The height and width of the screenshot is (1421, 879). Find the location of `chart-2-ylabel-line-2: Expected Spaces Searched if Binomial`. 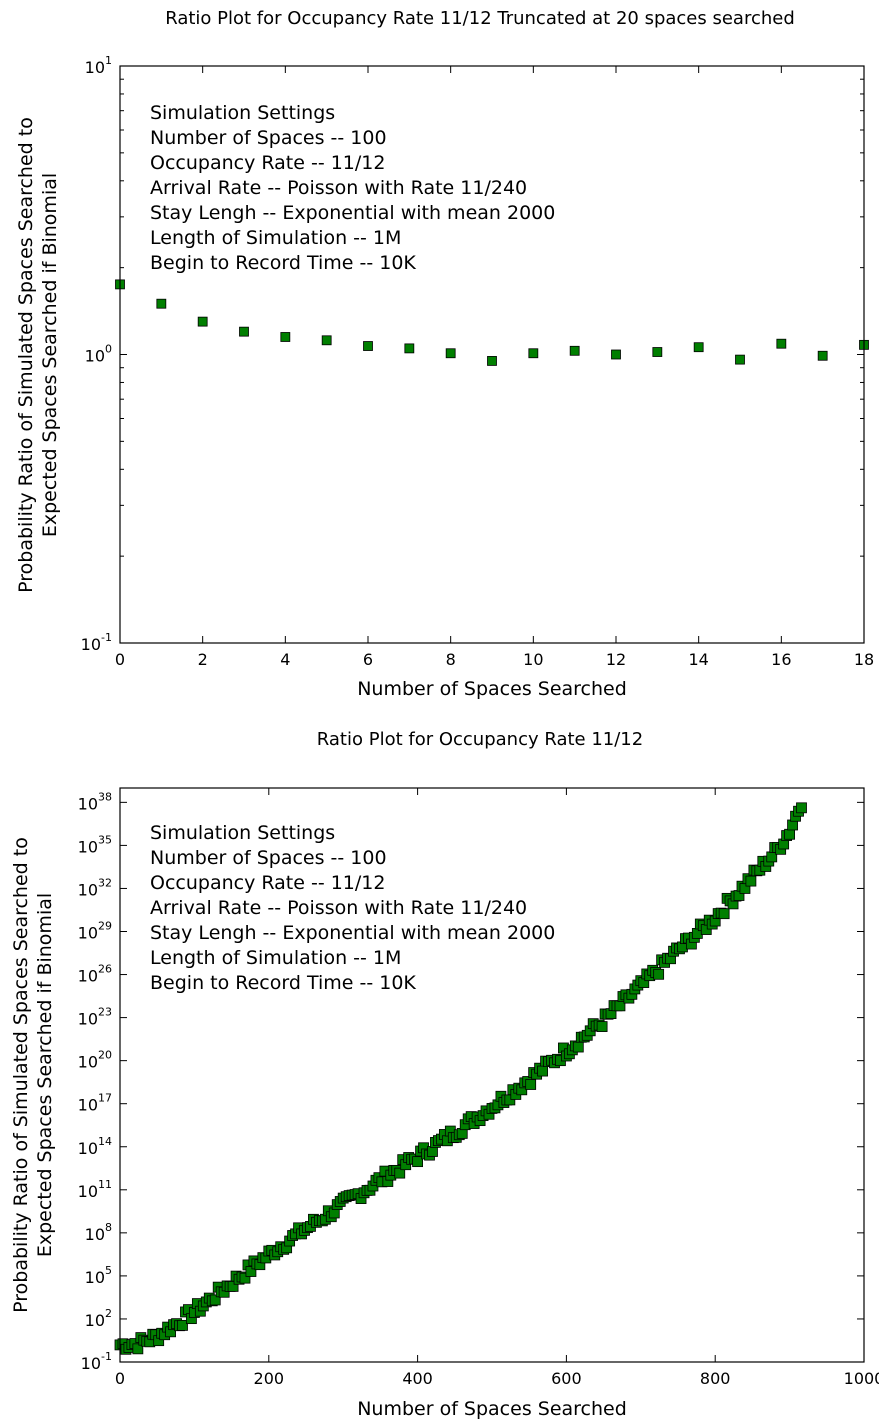

chart-2-ylabel-line-2: Expected Spaces Searched if Binomial is located at coordinates (45, 1075).